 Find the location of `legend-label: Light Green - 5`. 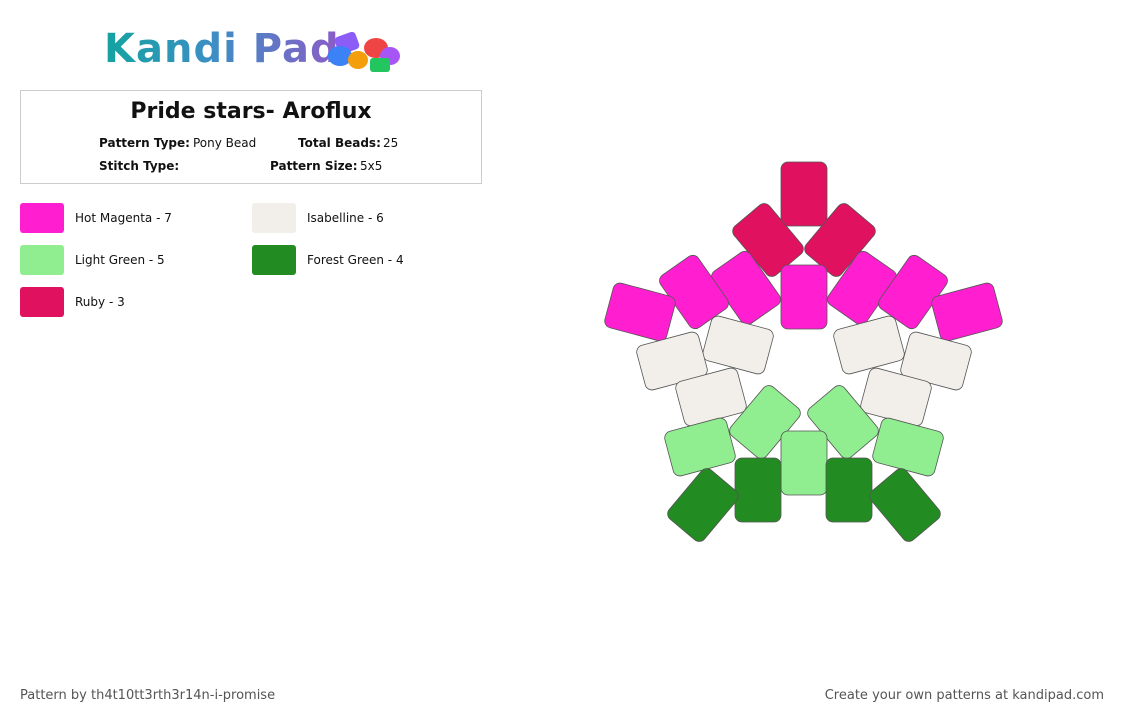

legend-label: Light Green - 5 is located at coordinates (120, 260).